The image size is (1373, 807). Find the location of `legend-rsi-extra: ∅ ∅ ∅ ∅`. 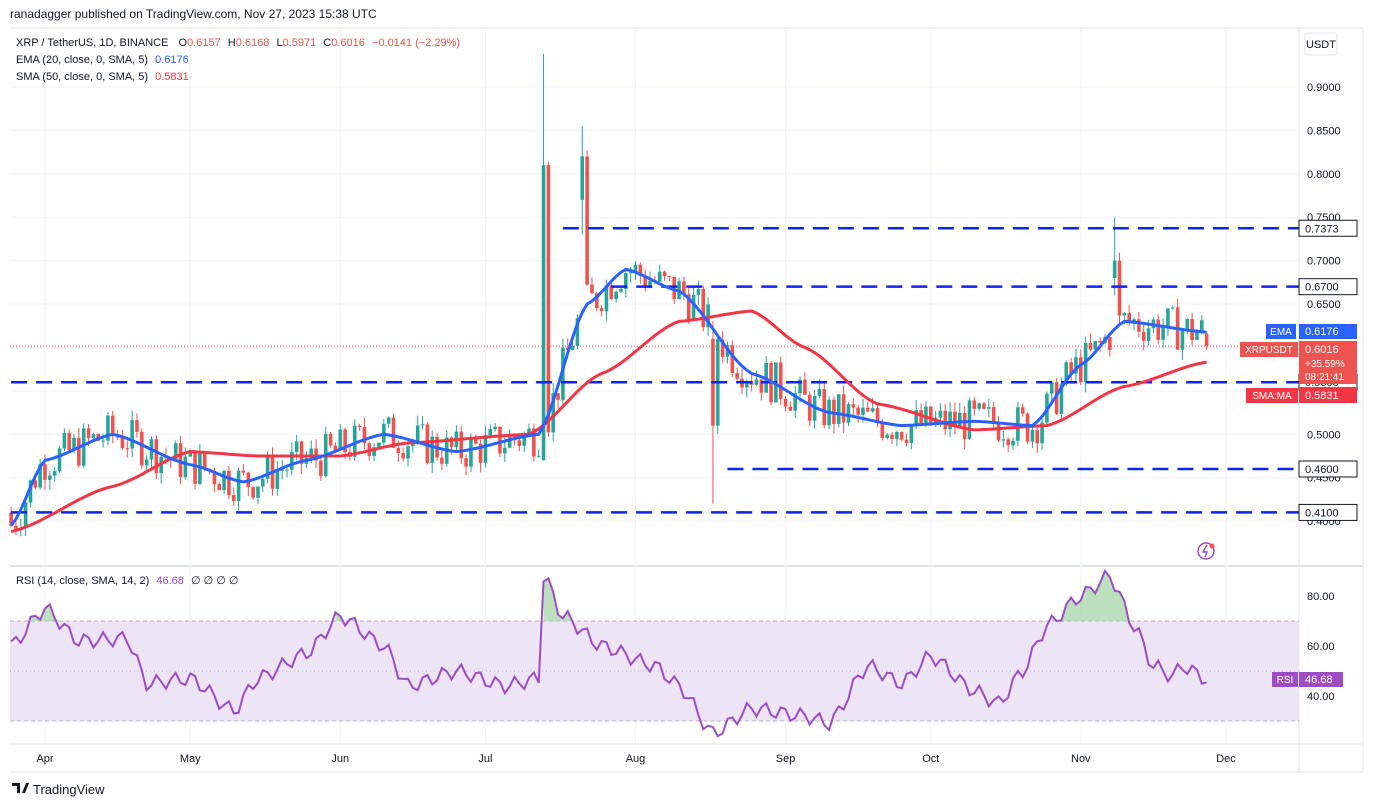

legend-rsi-extra: ∅ ∅ ∅ ∅ is located at coordinates (215, 581).